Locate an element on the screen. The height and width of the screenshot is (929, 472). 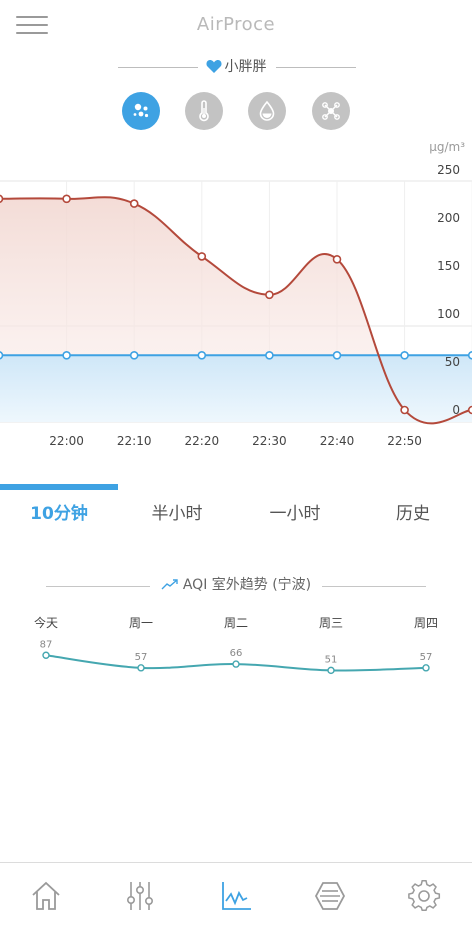
aqi-day-label: 周二 is located at coordinates (235, 623).